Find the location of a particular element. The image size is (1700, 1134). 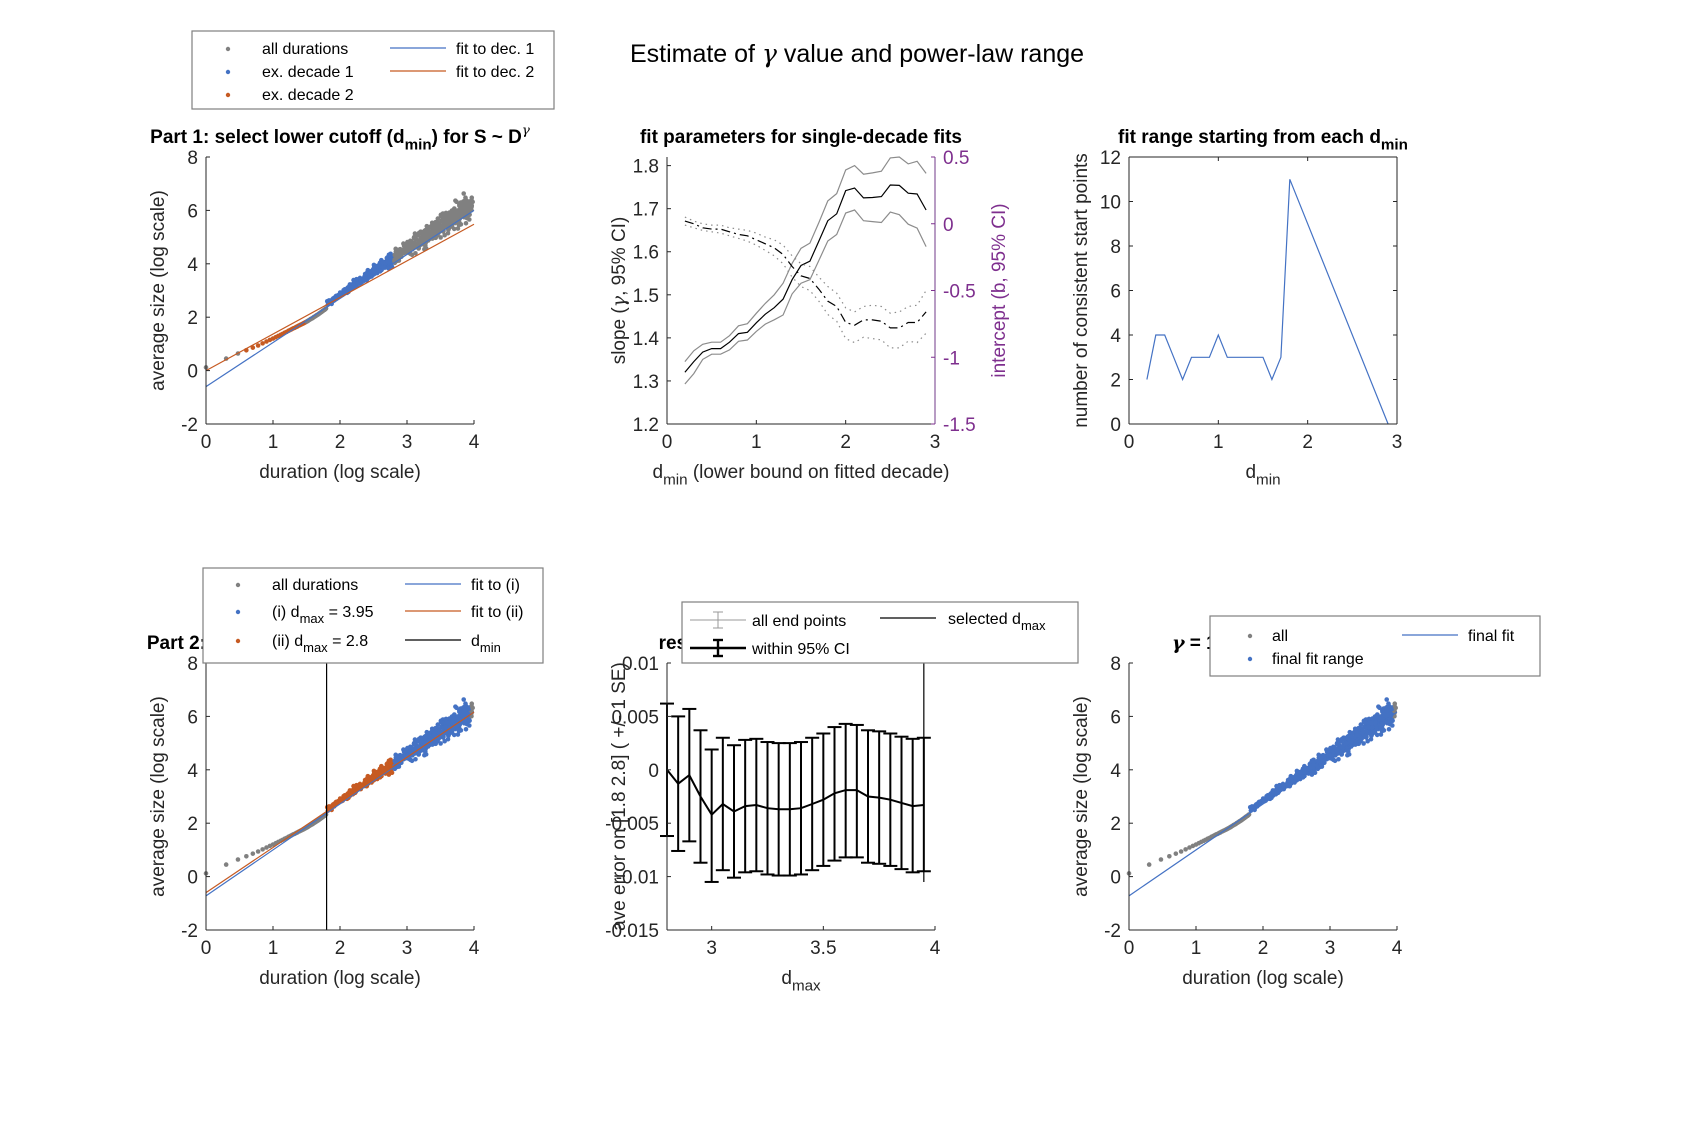

legend-label-text: (ii) d is located at coordinates (287, 641).